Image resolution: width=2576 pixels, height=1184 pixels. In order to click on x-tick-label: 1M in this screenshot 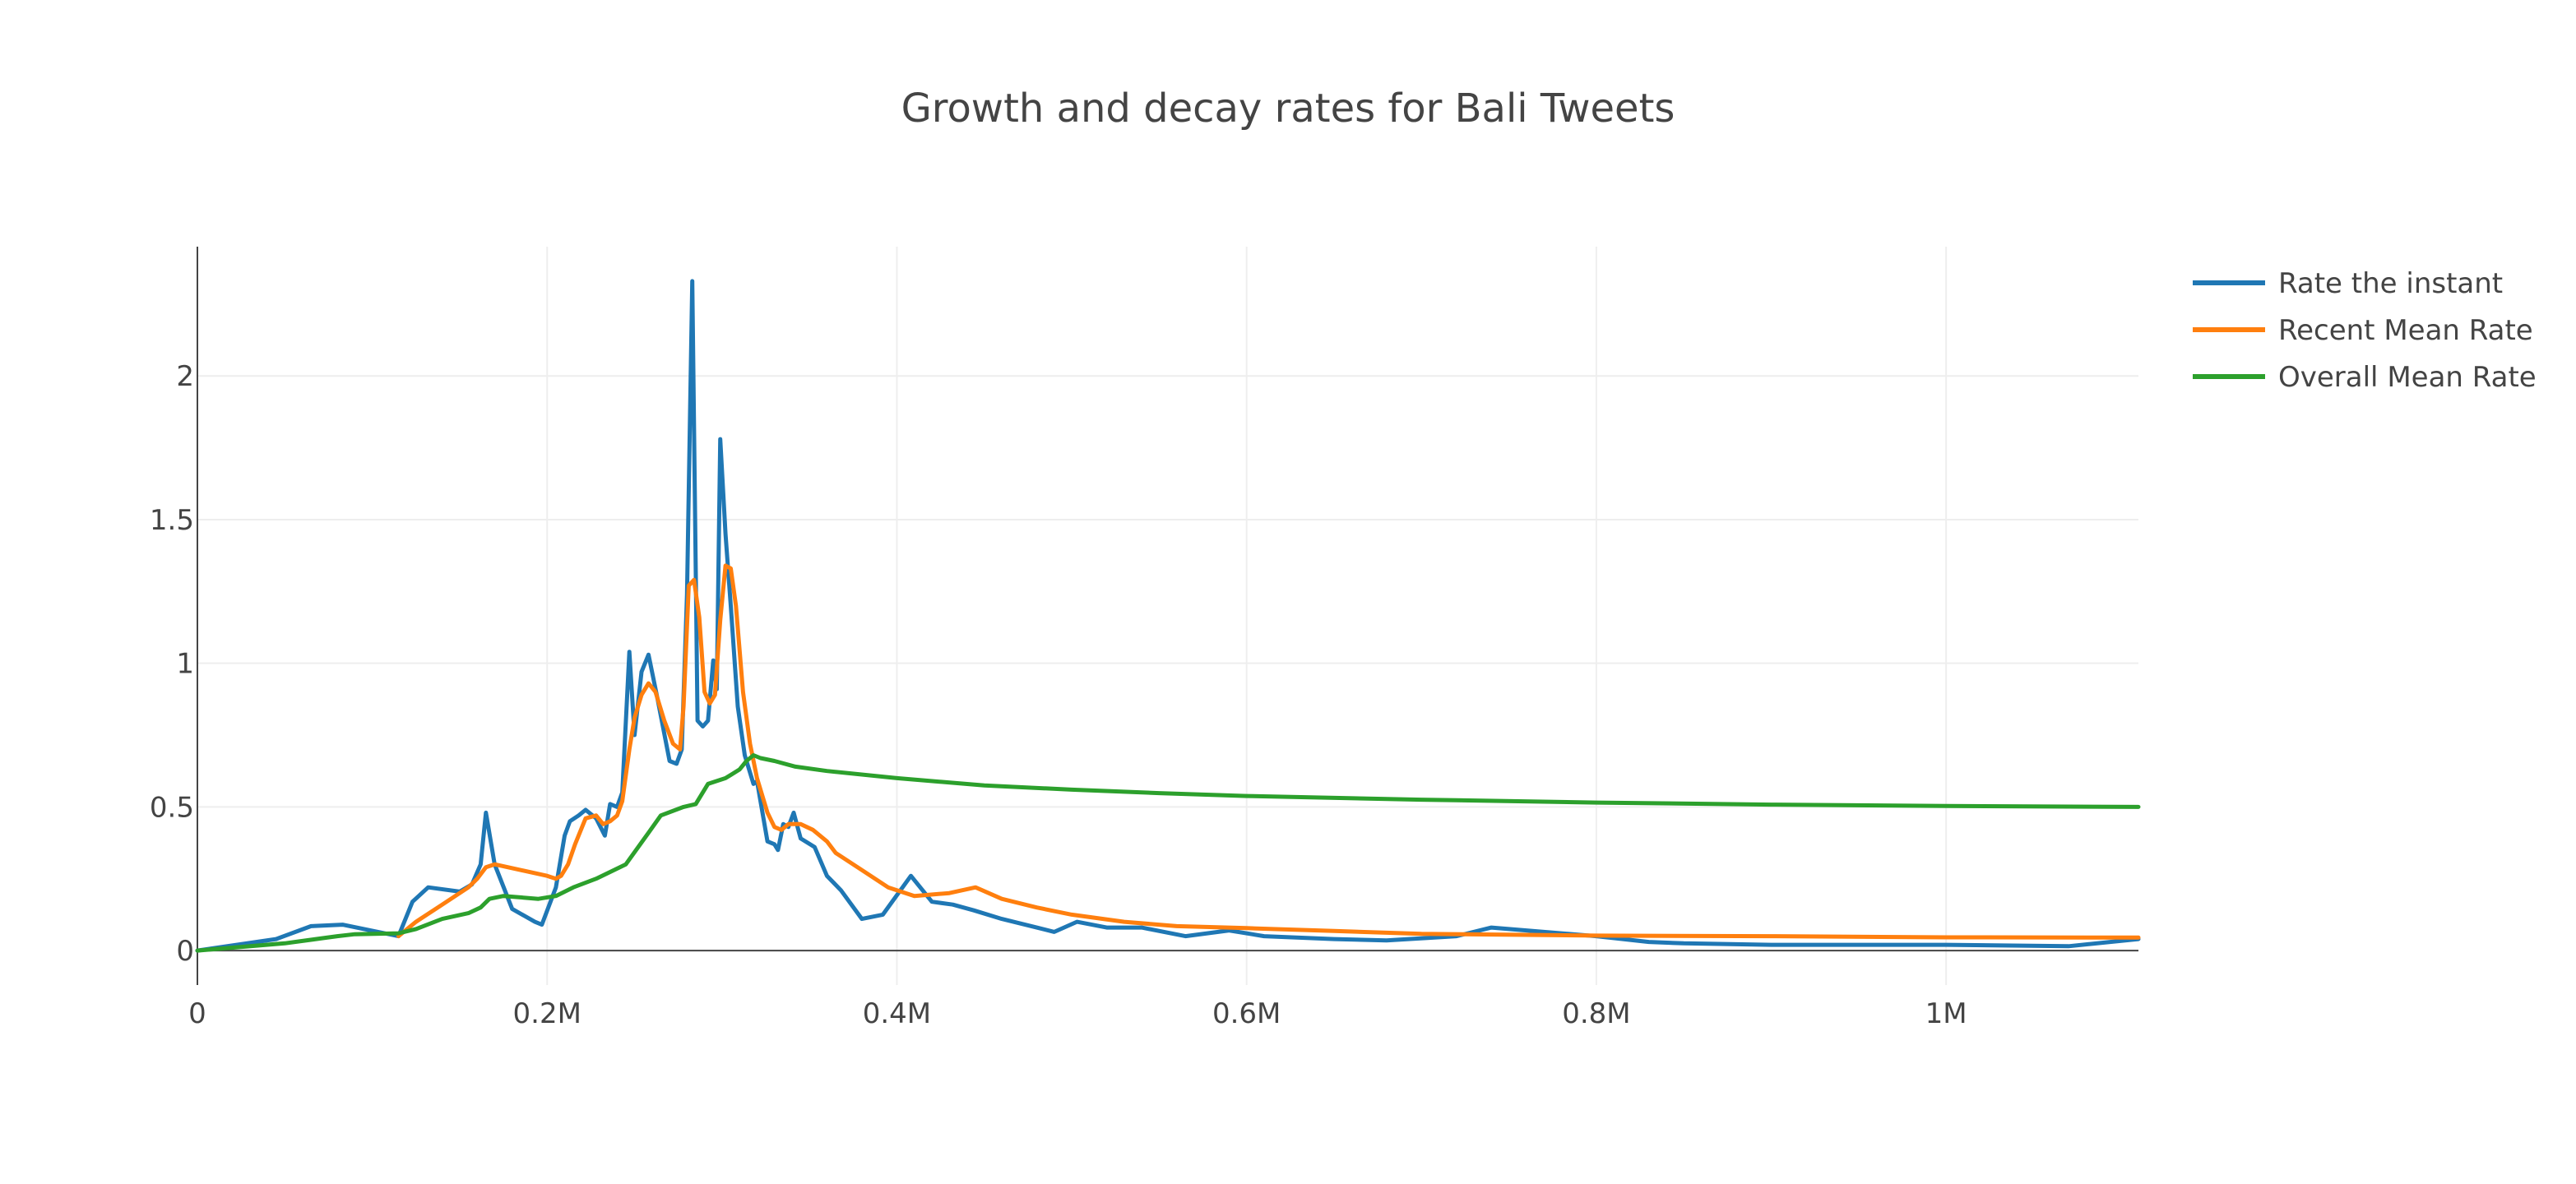, I will do `click(1946, 1013)`.